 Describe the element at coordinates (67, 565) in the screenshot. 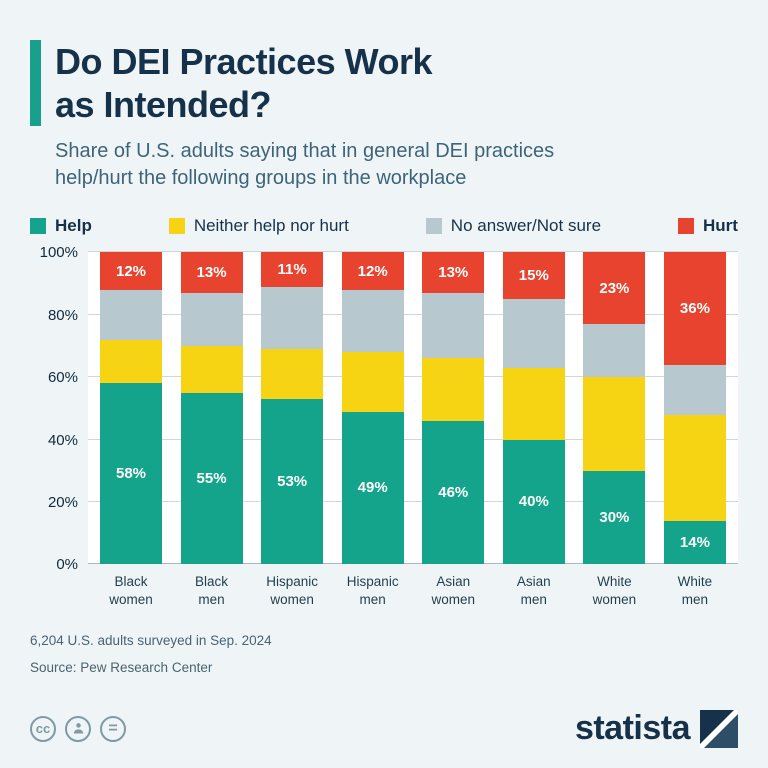

I see `y-tick-0: 0%` at that location.